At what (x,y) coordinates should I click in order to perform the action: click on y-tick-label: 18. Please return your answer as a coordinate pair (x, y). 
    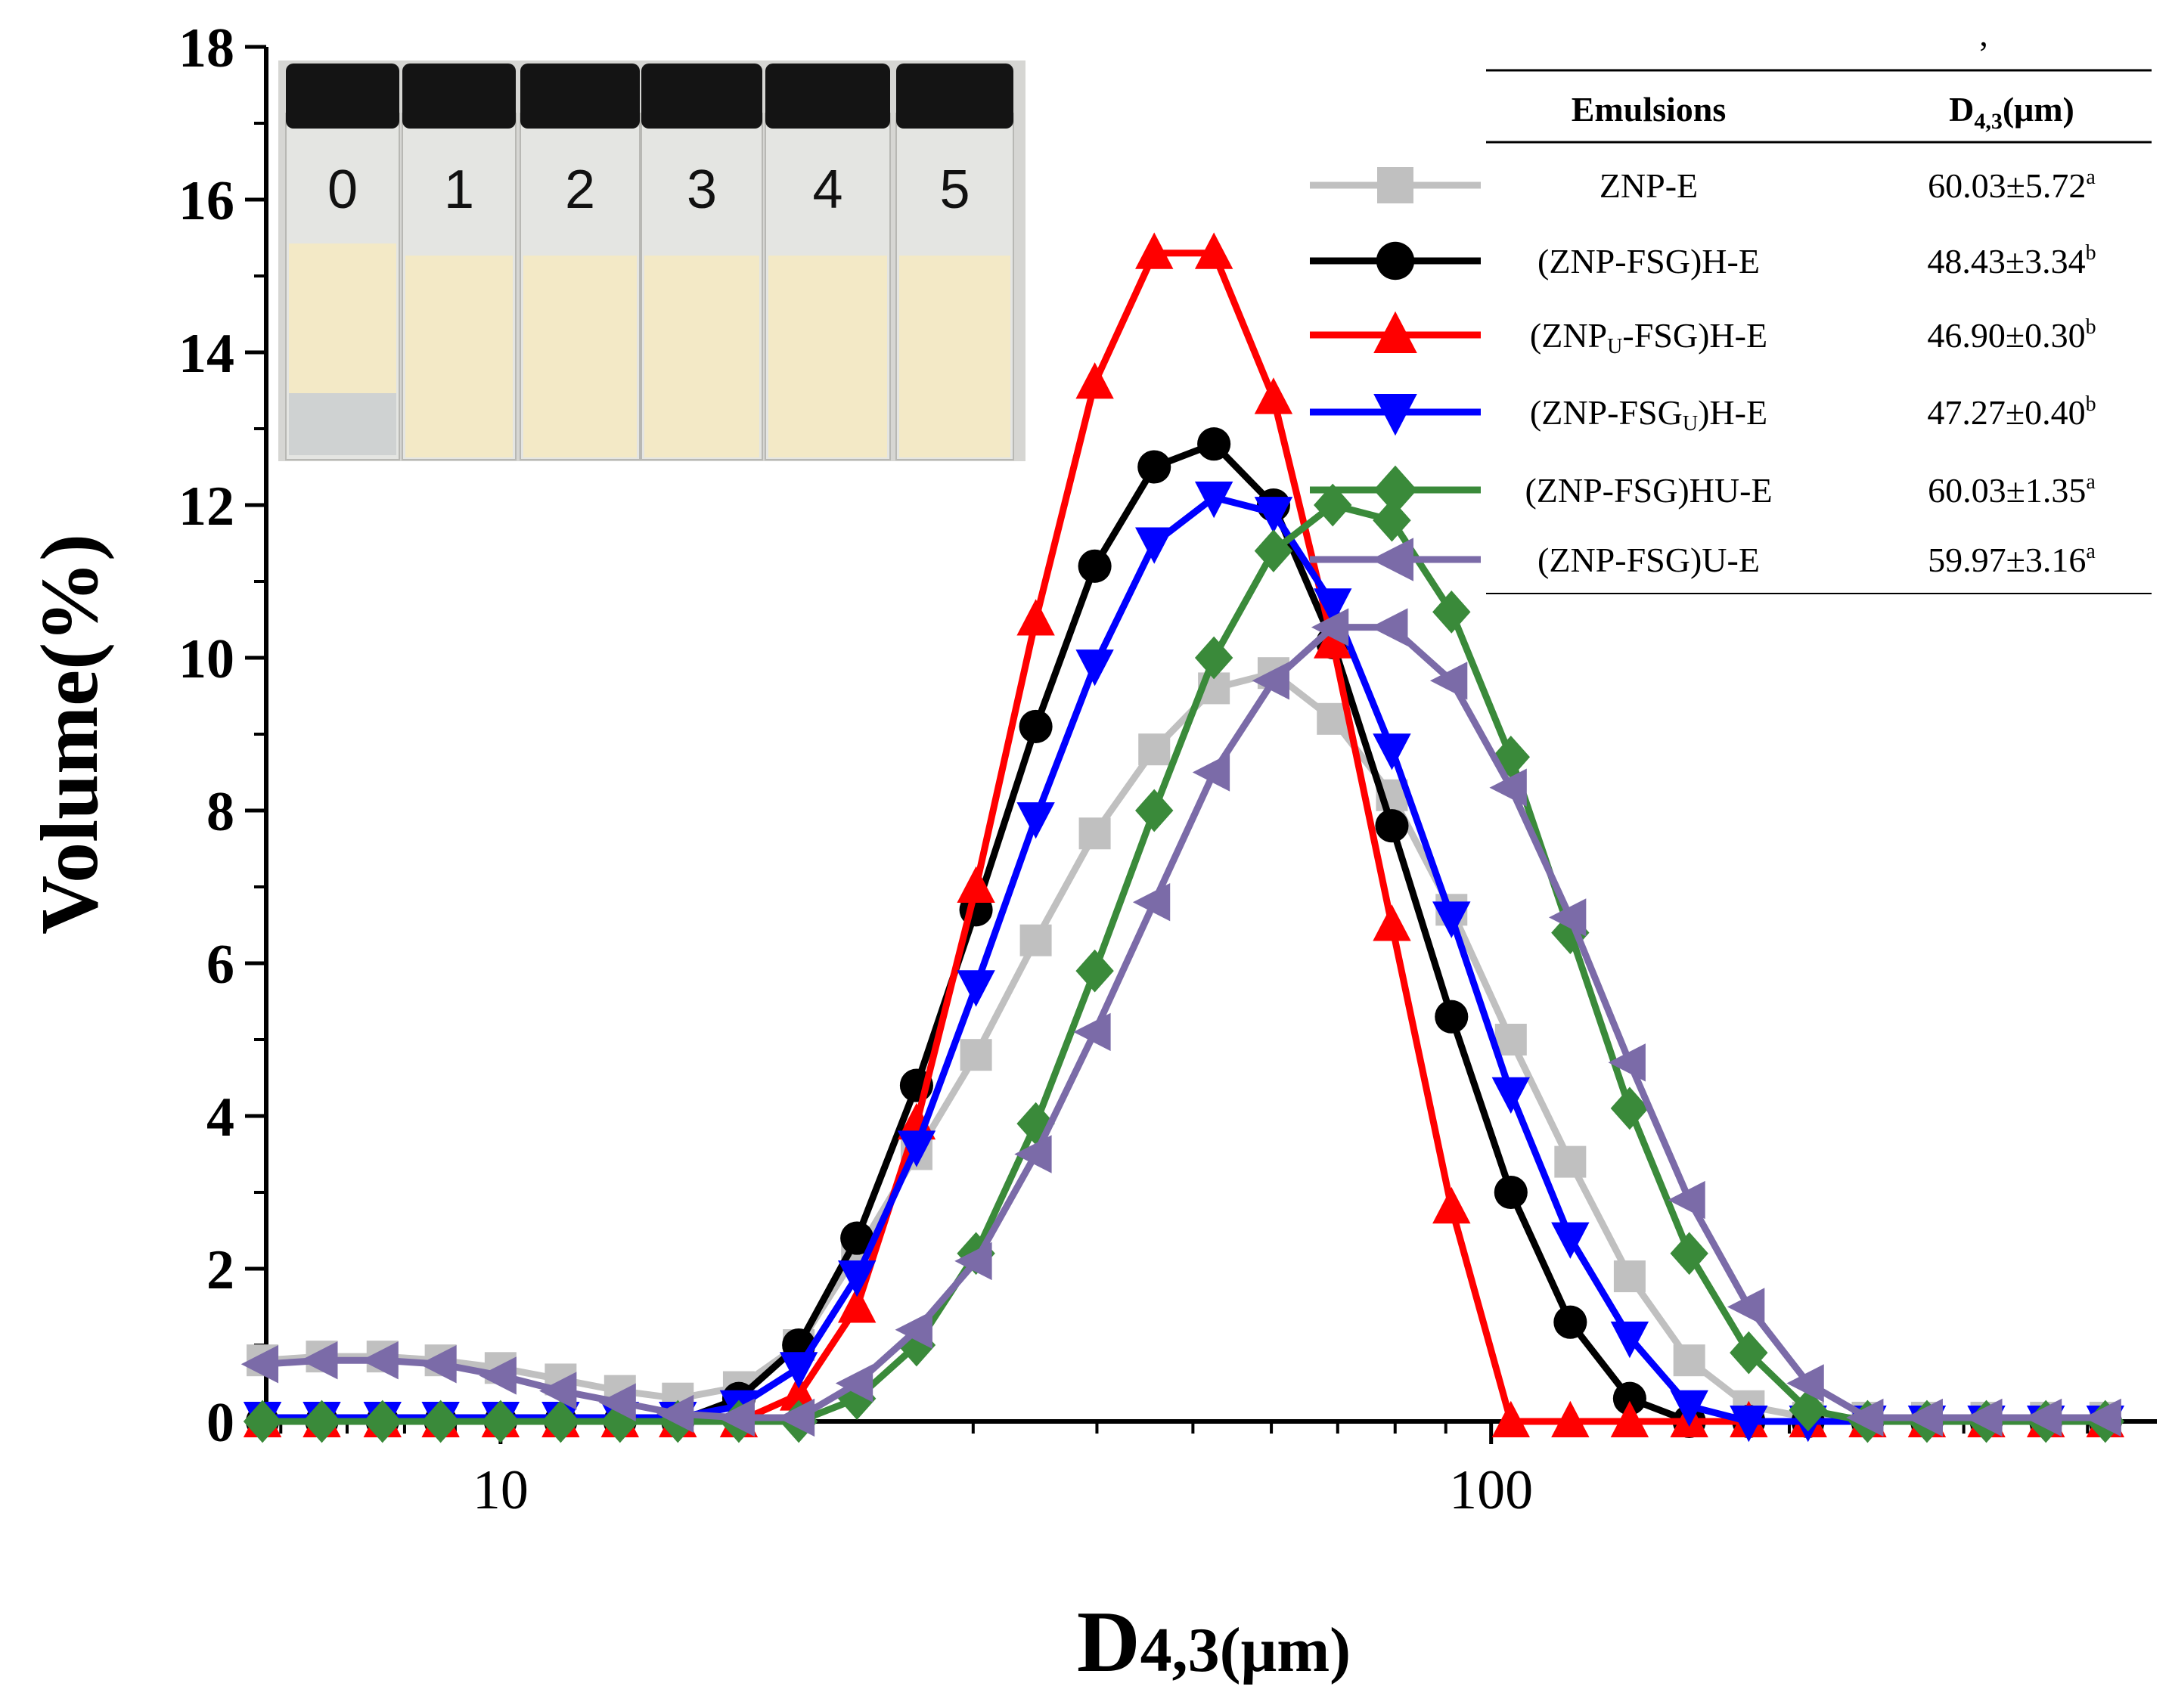
    Looking at the image, I should click on (206, 48).